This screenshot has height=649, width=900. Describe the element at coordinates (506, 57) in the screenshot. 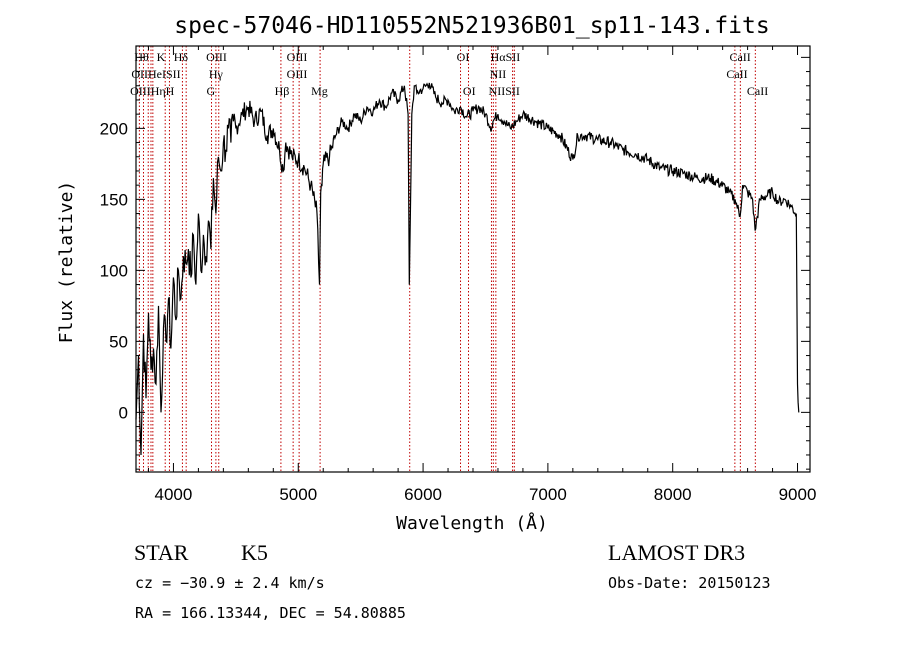

I see `spectral-line-label: HαSII` at that location.